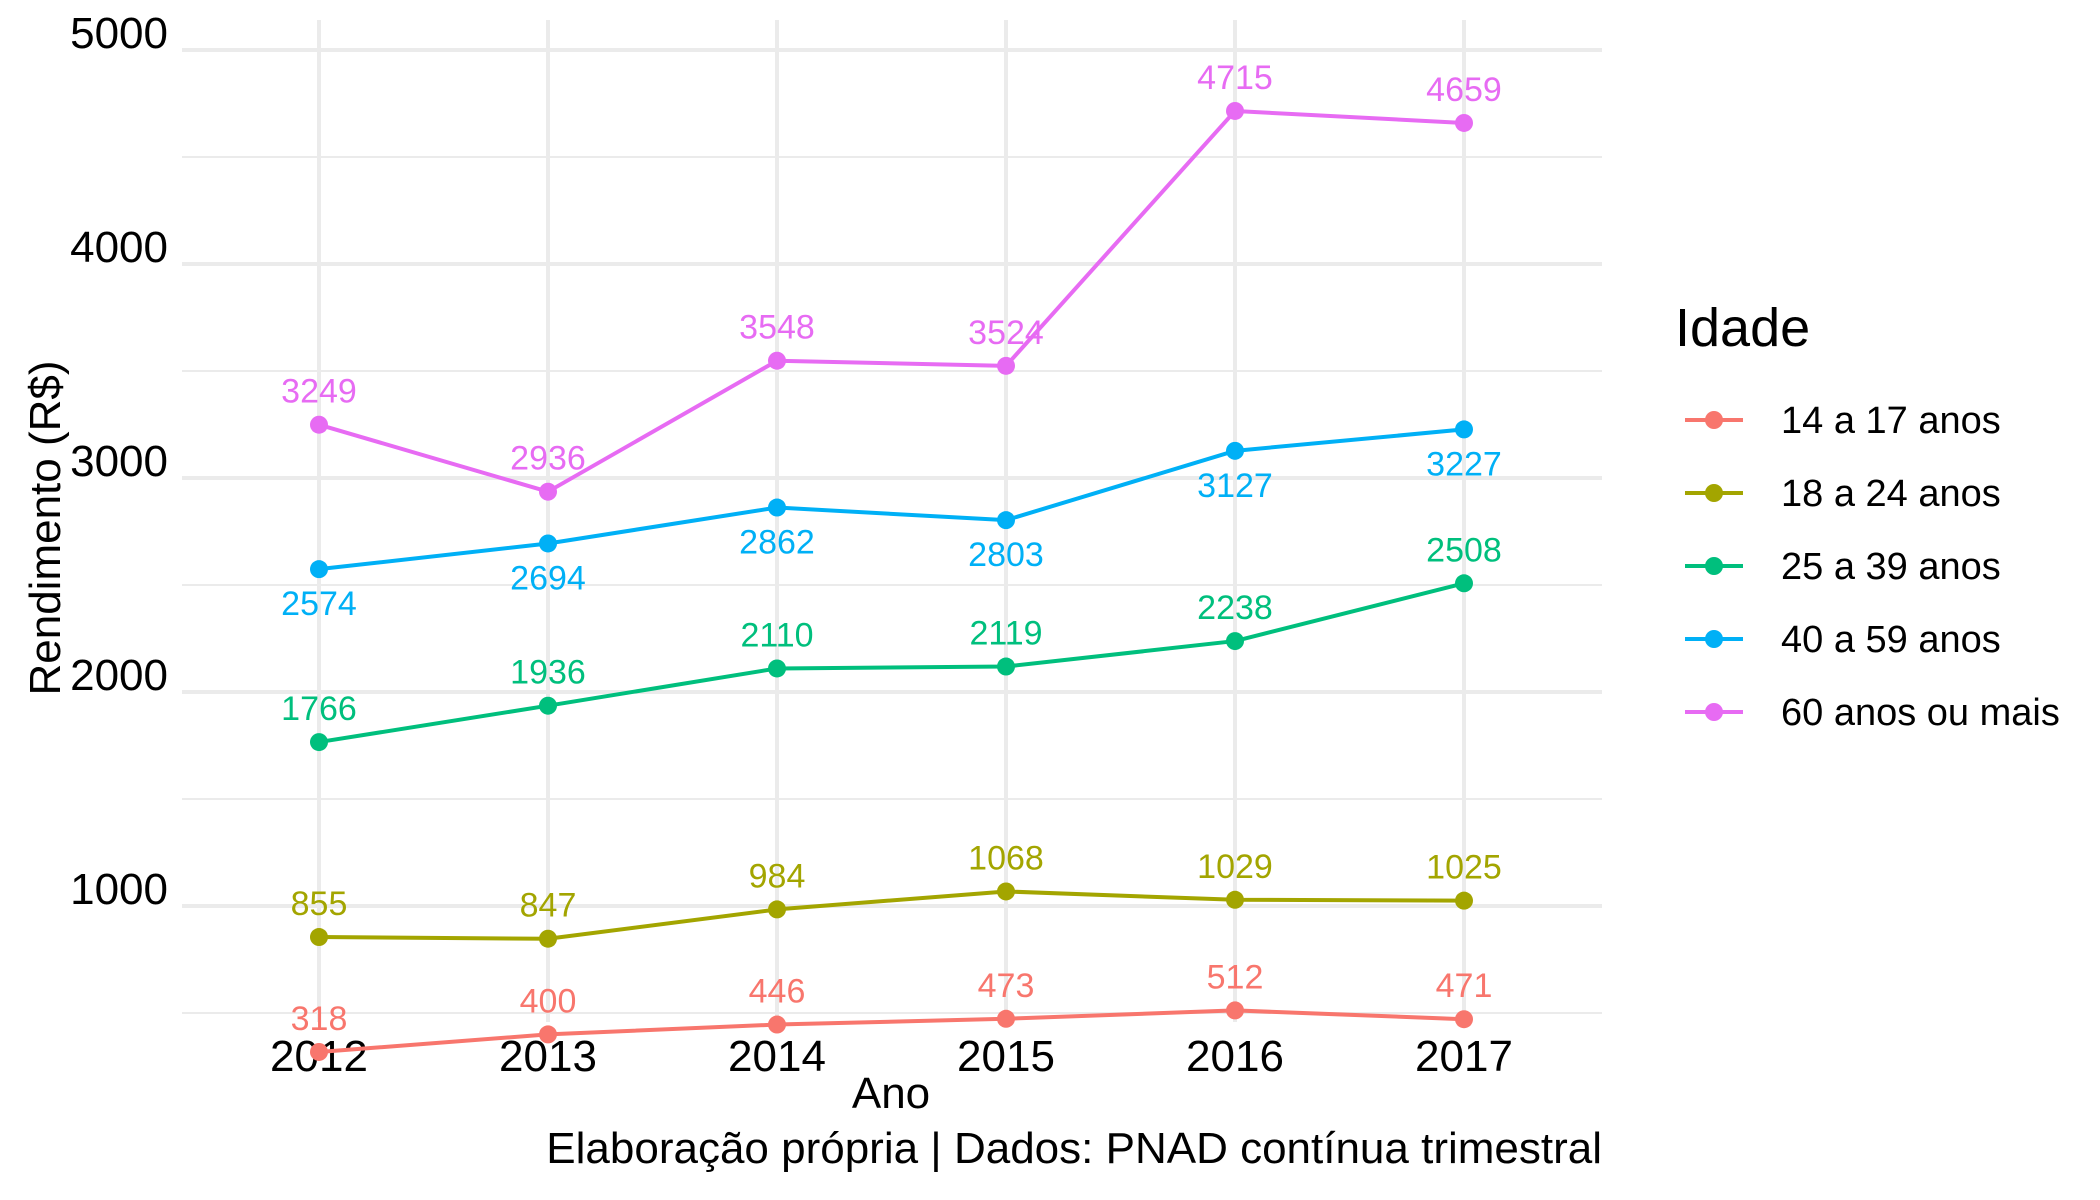 This screenshot has height=1200, width=2100. I want to click on legend-label: 40 a 59 anos, so click(1891, 640).